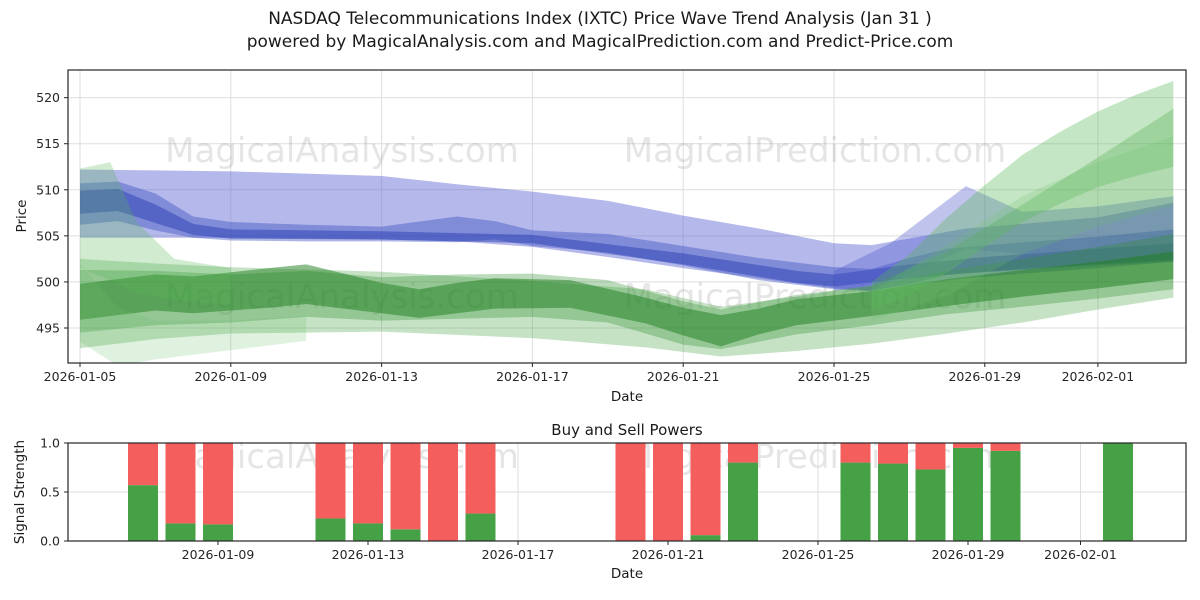  Describe the element at coordinates (48, 235) in the screenshot. I see `price-y-tick-label: 505` at that location.